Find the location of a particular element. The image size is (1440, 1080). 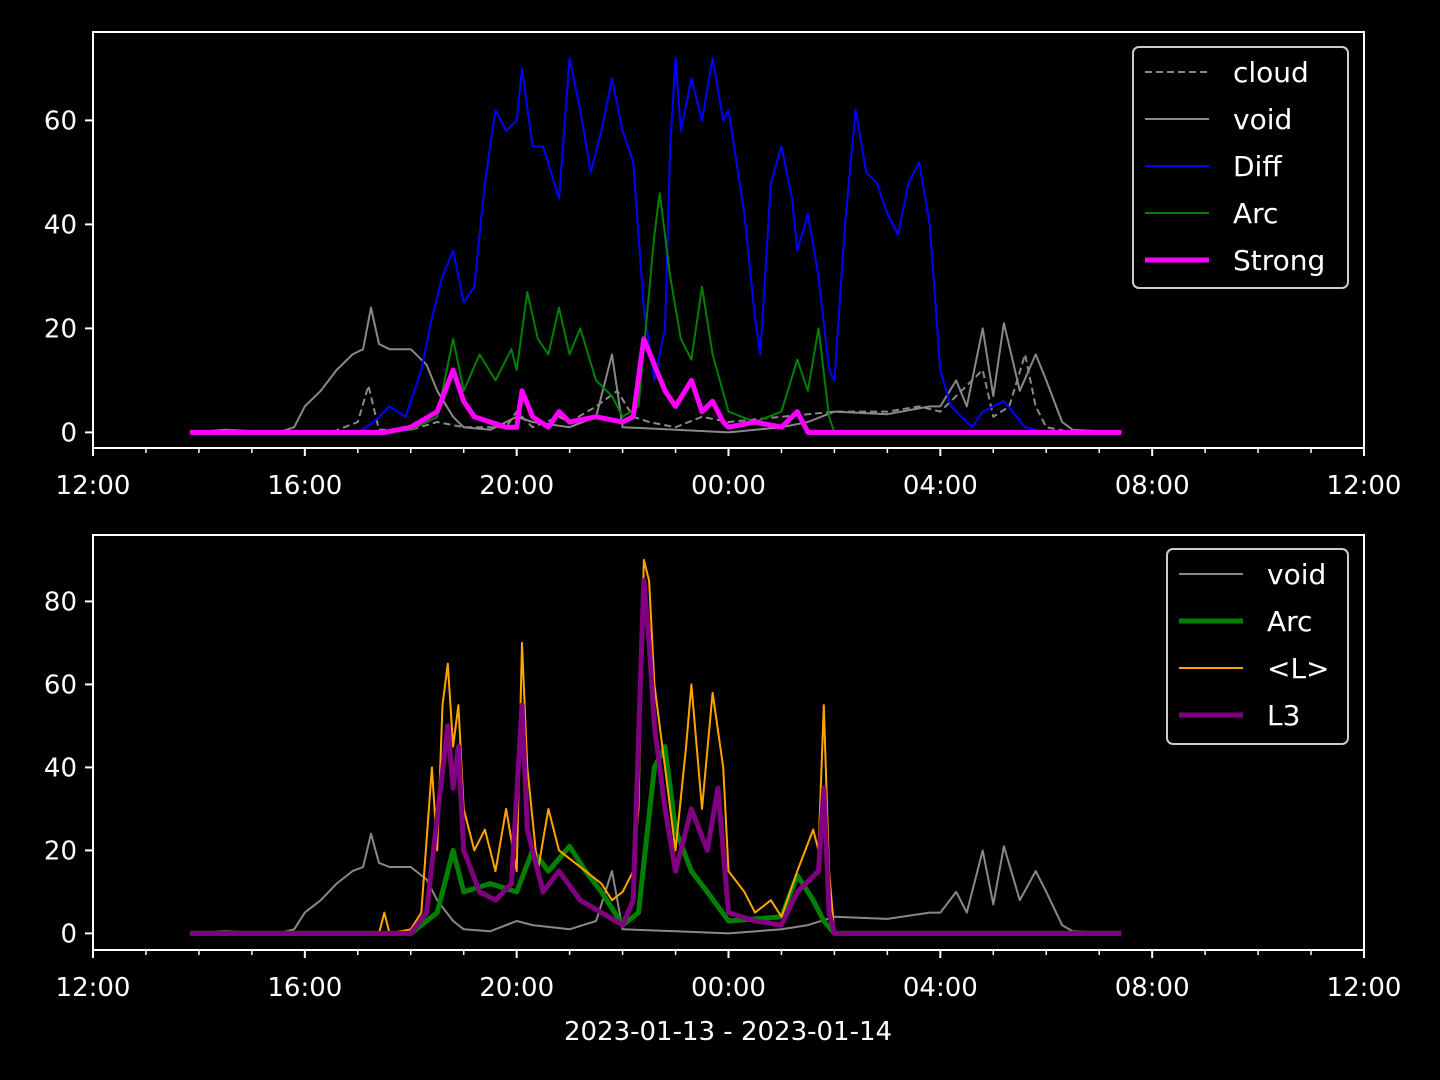

legend-label: cloud is located at coordinates (1271, 72).